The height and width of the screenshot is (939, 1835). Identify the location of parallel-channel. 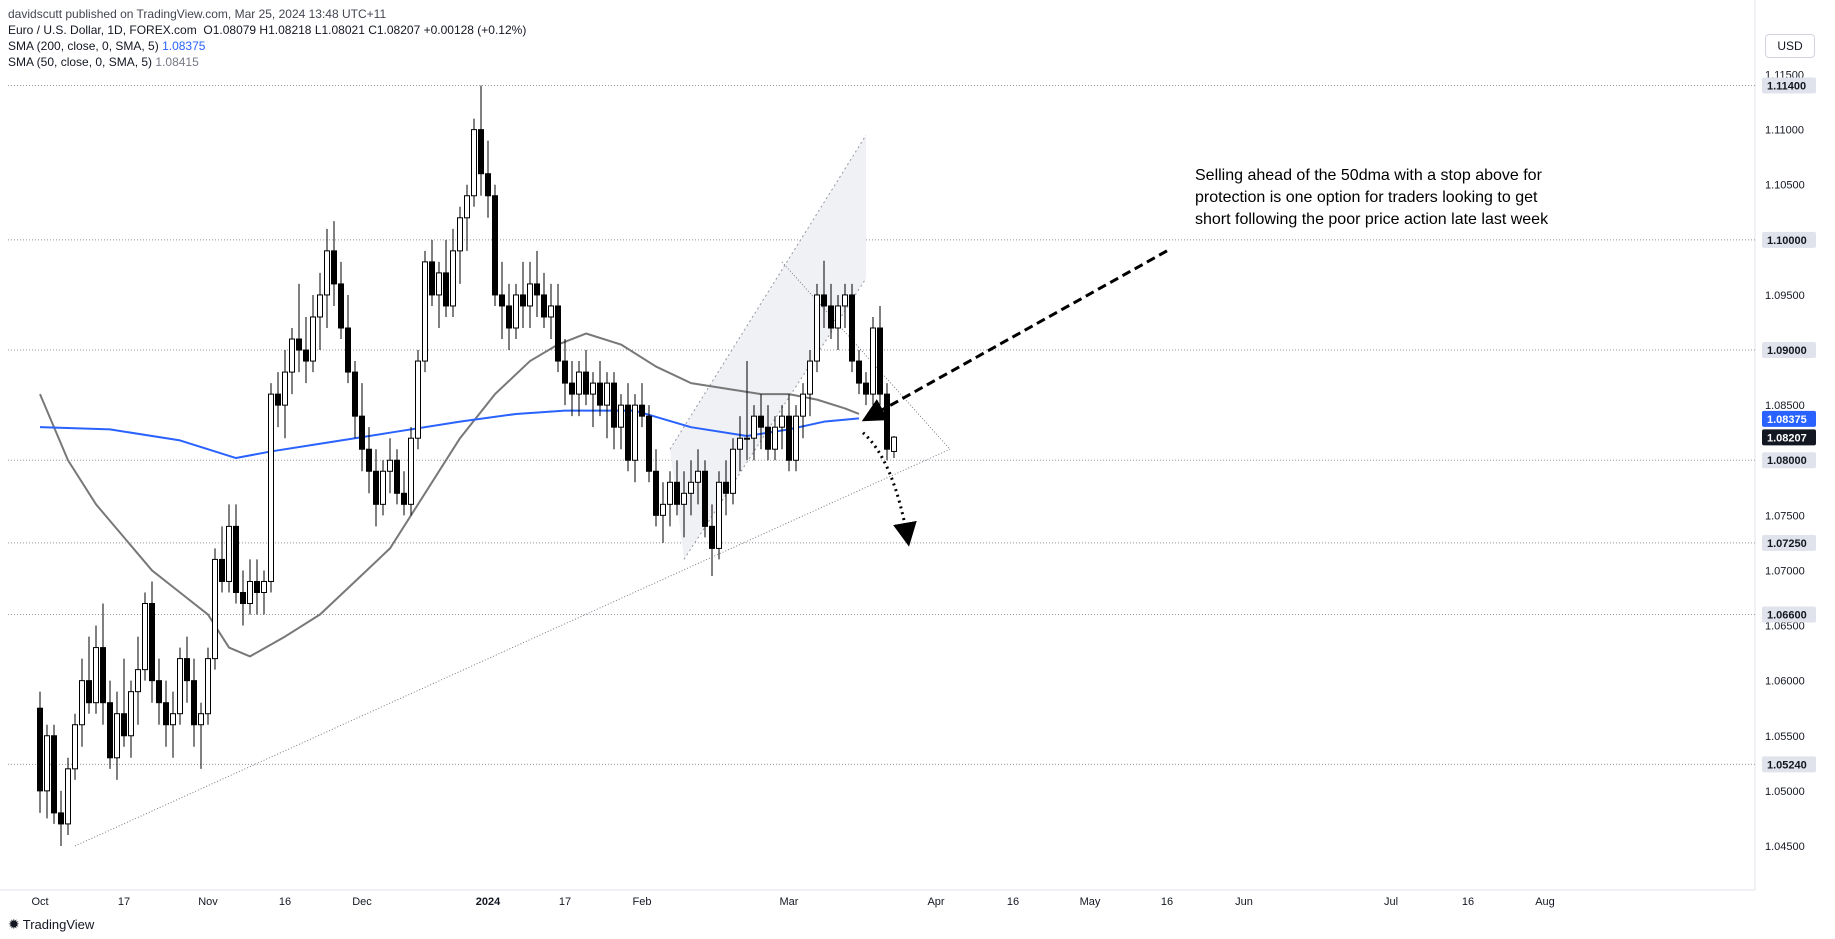
(768, 347).